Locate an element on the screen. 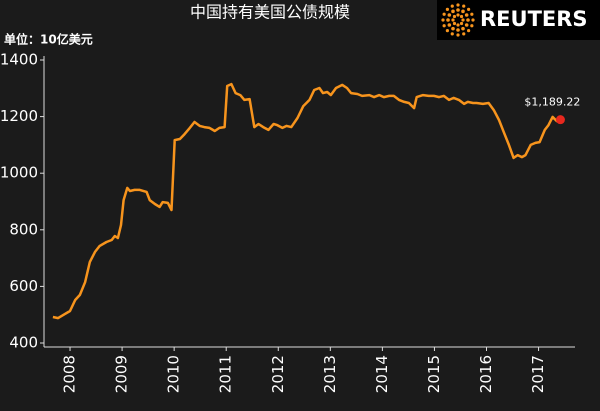 The width and height of the screenshot is (600, 411). x-tick-label: 2014 is located at coordinates (382, 374).